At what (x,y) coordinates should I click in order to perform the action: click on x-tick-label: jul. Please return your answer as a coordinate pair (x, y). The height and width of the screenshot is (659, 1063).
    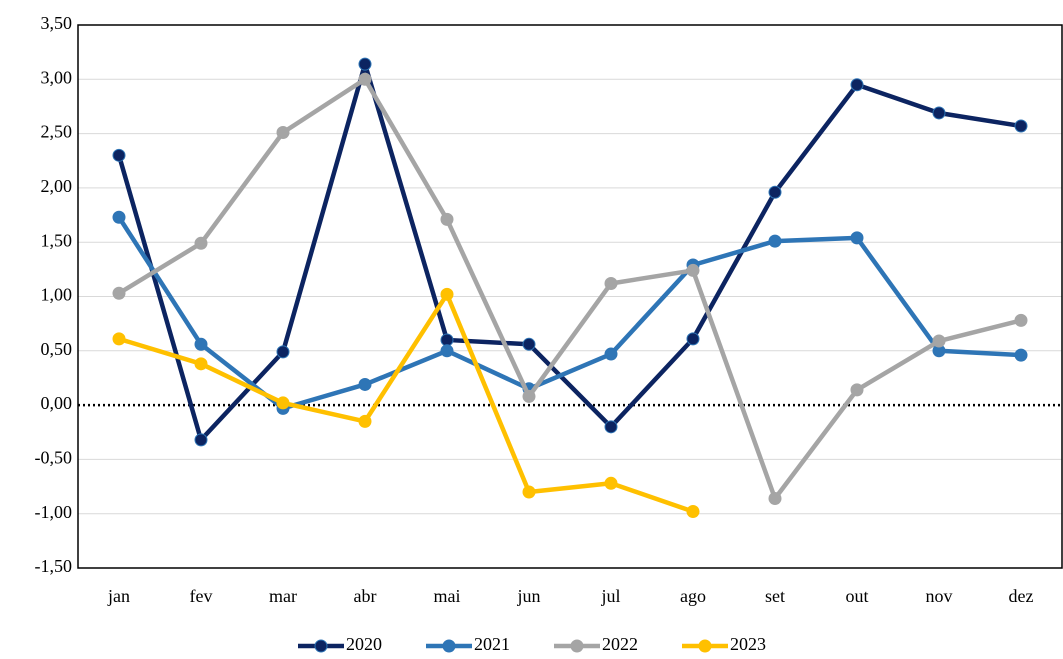
    Looking at the image, I should click on (610, 596).